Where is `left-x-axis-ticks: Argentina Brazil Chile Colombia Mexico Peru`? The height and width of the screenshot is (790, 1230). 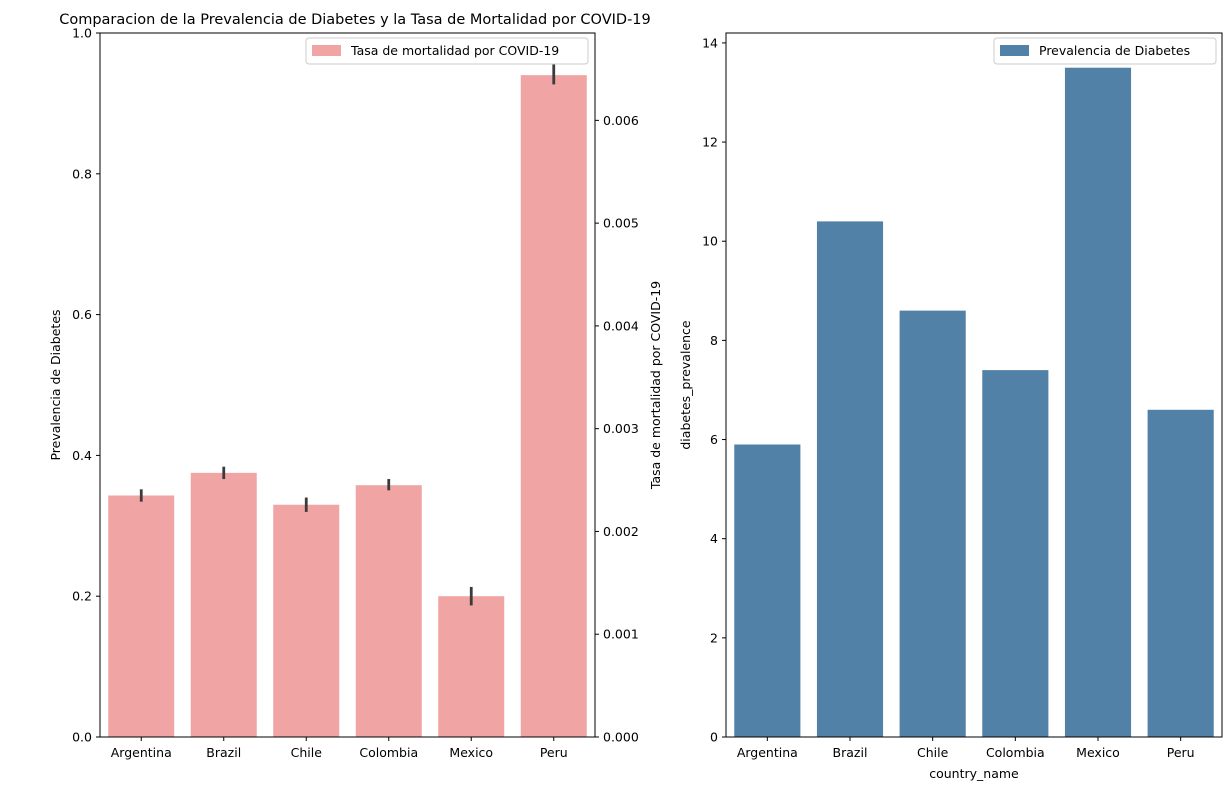 left-x-axis-ticks: Argentina Brazil Chile Colombia Mexico Peru is located at coordinates (339, 748).